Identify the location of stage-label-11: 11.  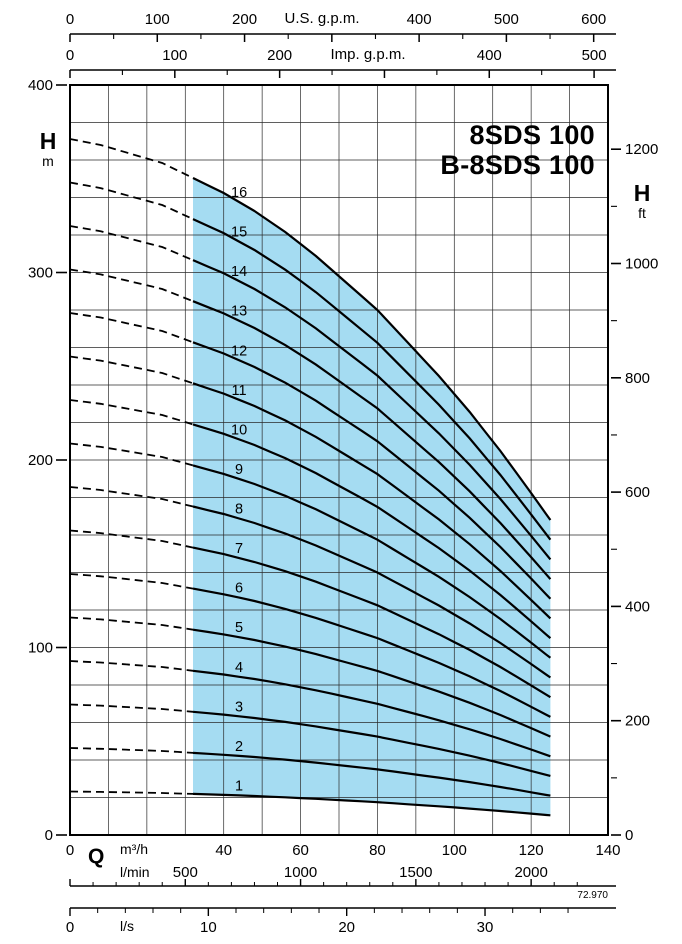
(239, 391).